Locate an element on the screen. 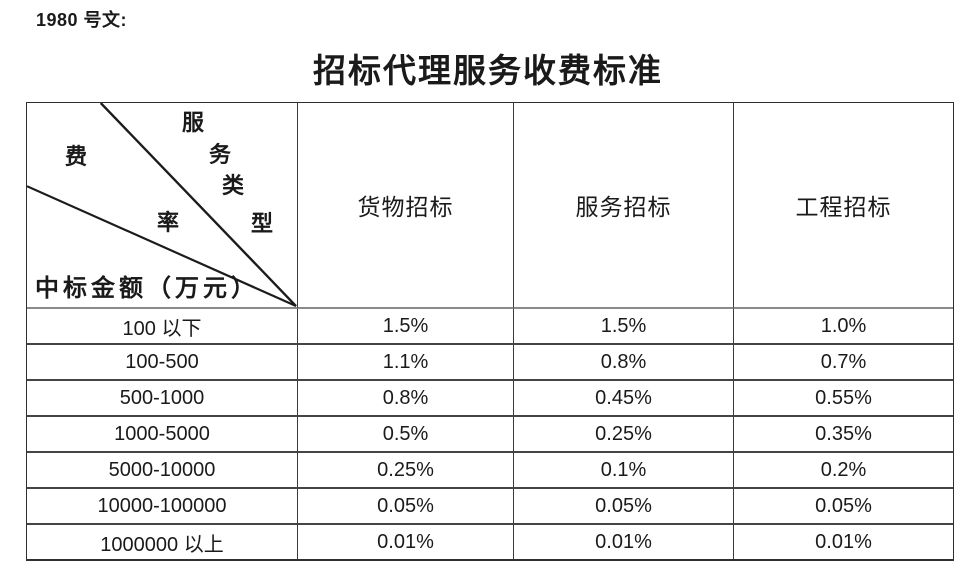 Image resolution: width=976 pixels, height=581 pixels. amount-range-cell: 1000-5000 is located at coordinates (162, 435).